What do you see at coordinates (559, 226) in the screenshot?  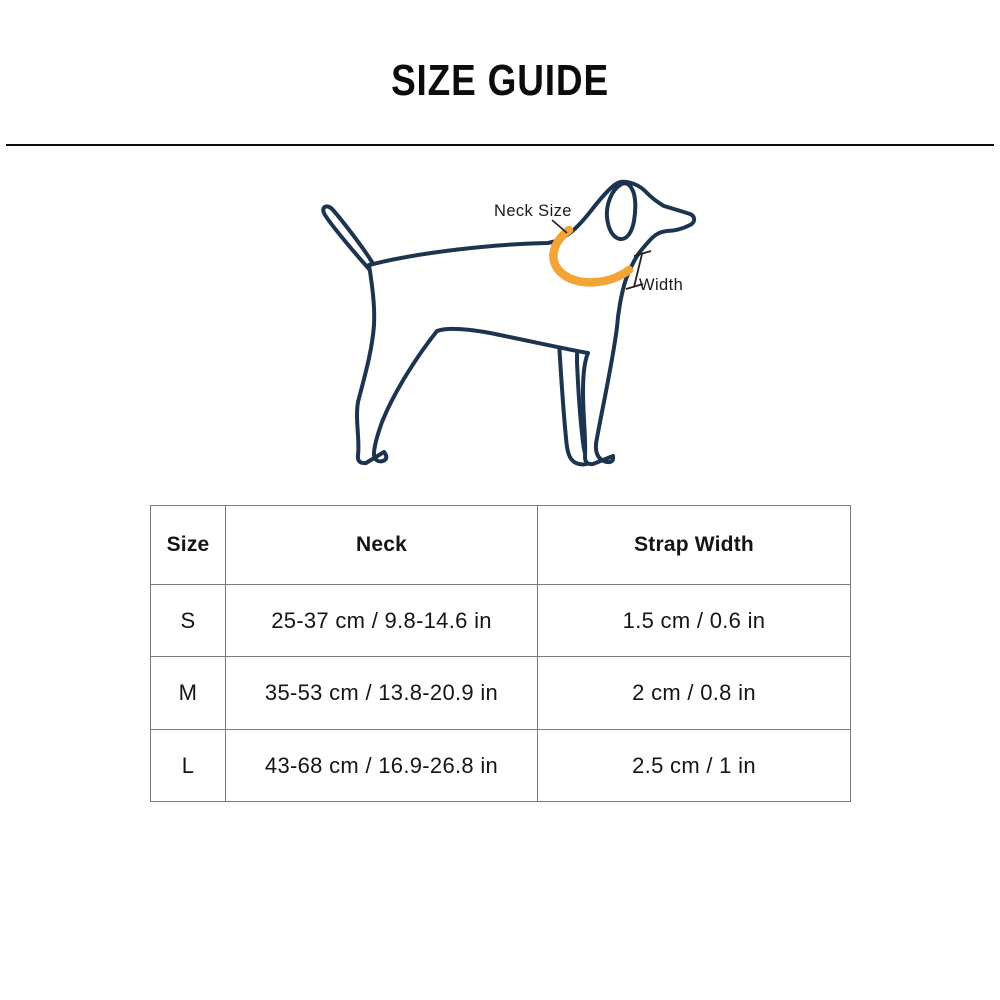 I see `neck-size-leader-line` at bounding box center [559, 226].